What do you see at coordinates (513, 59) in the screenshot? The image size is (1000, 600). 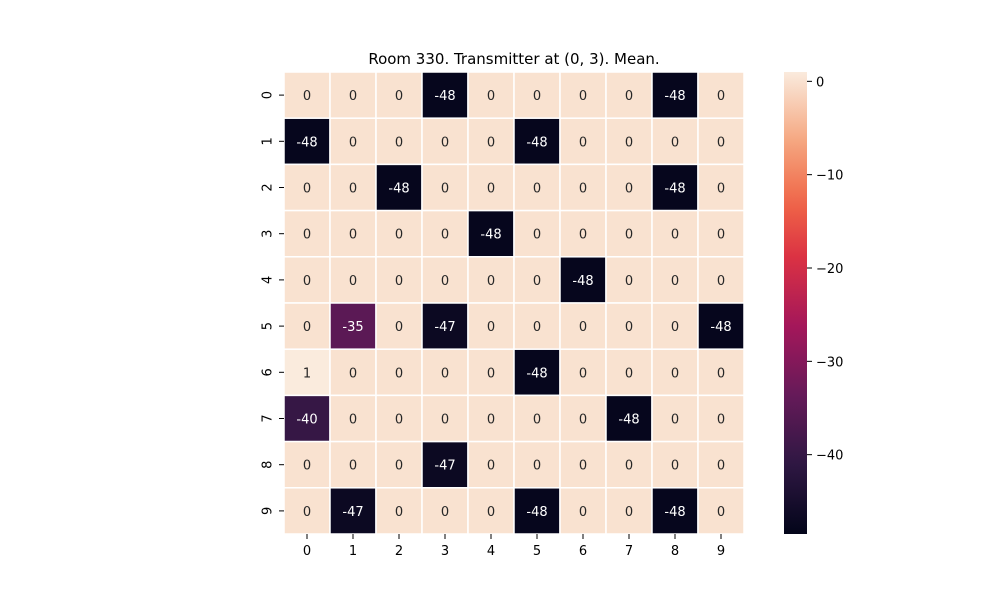 I see `chart-title: Room 330. Transmitter at (0, 3). Mean.` at bounding box center [513, 59].